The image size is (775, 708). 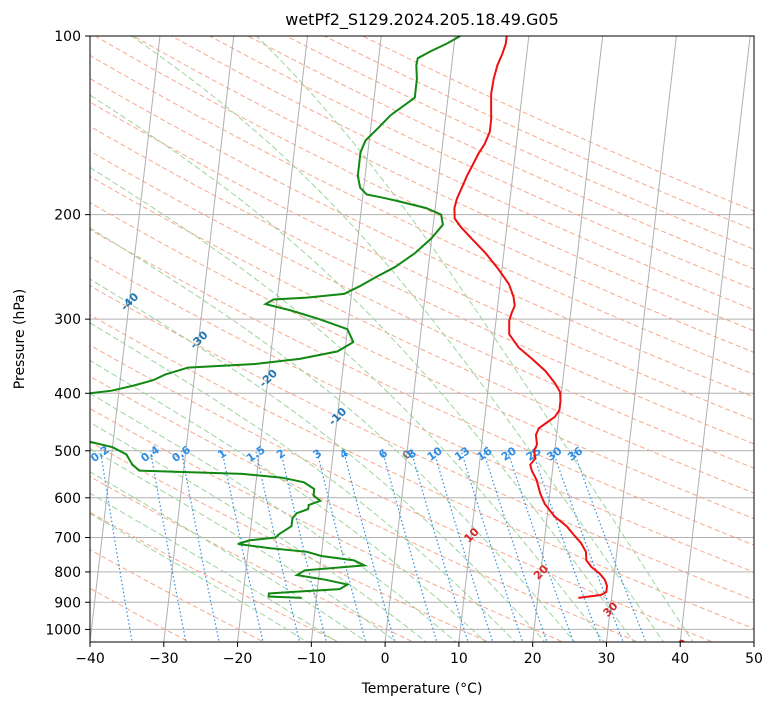 What do you see at coordinates (422, 20) in the screenshot?
I see `chart-title: wetPf2_S129.2024.205.18.49.G05` at bounding box center [422, 20].